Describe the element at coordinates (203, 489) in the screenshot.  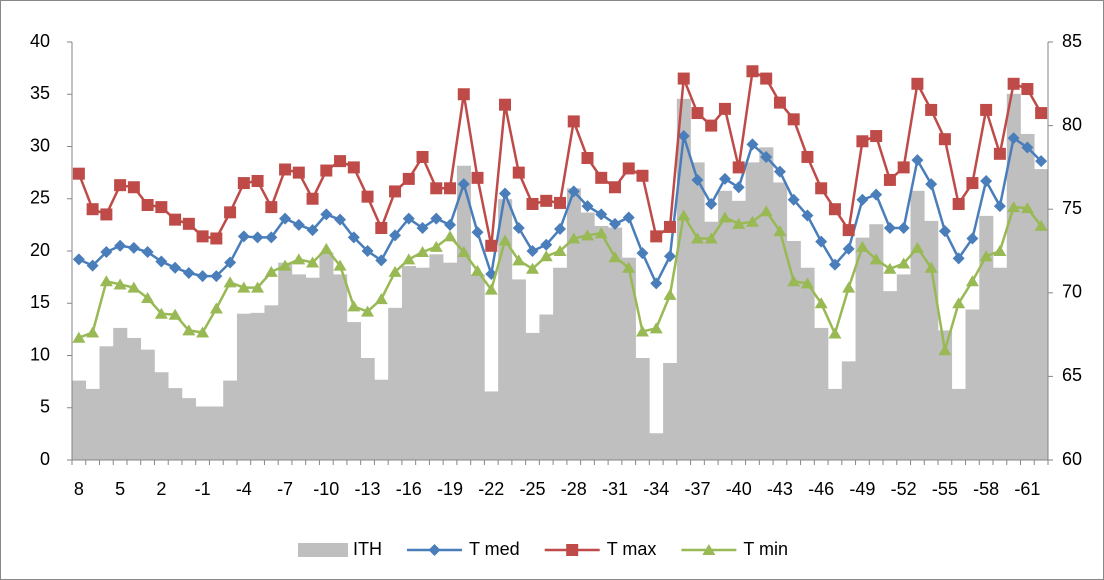
I see `x-tick-label: -1` at that location.